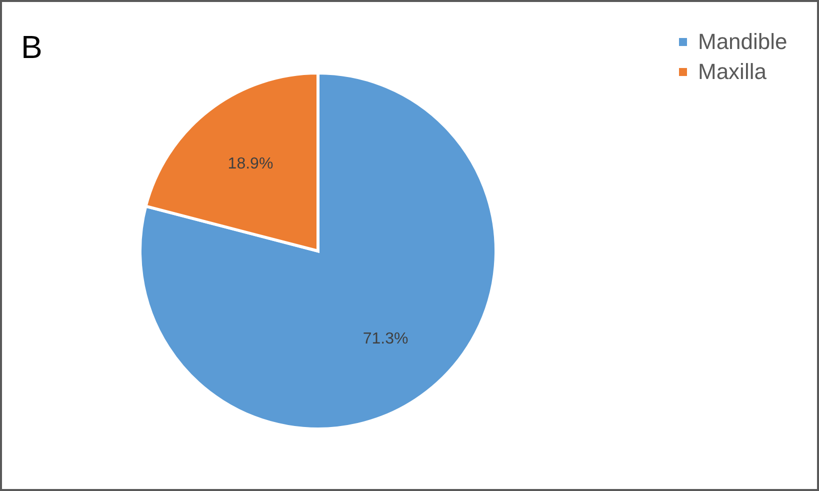  I want to click on data-label: 18.9%, so click(251, 164).